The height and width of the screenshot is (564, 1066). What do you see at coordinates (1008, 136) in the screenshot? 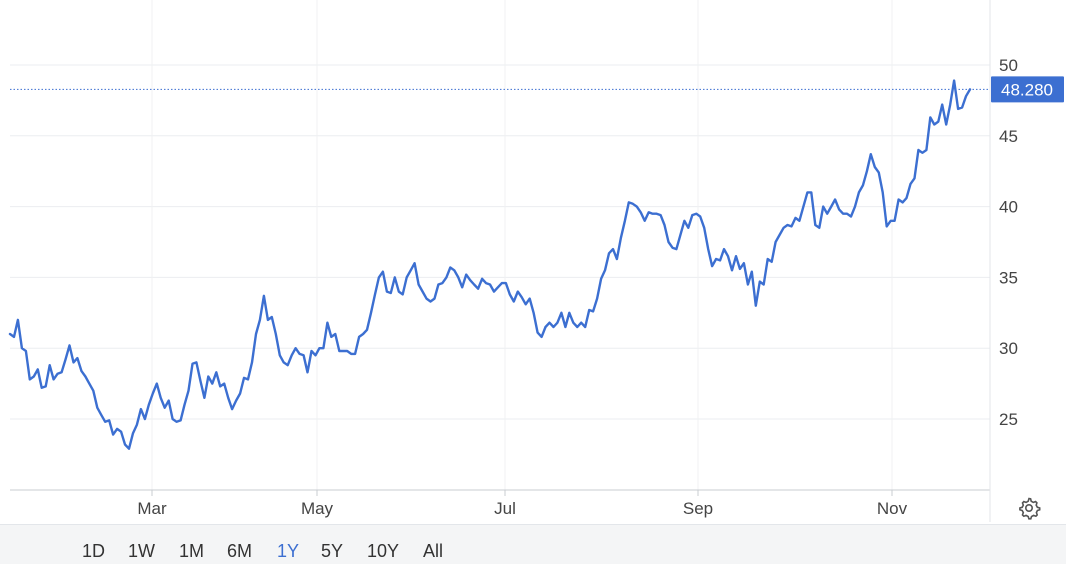
I see `y-tick-label: 45` at bounding box center [1008, 136].